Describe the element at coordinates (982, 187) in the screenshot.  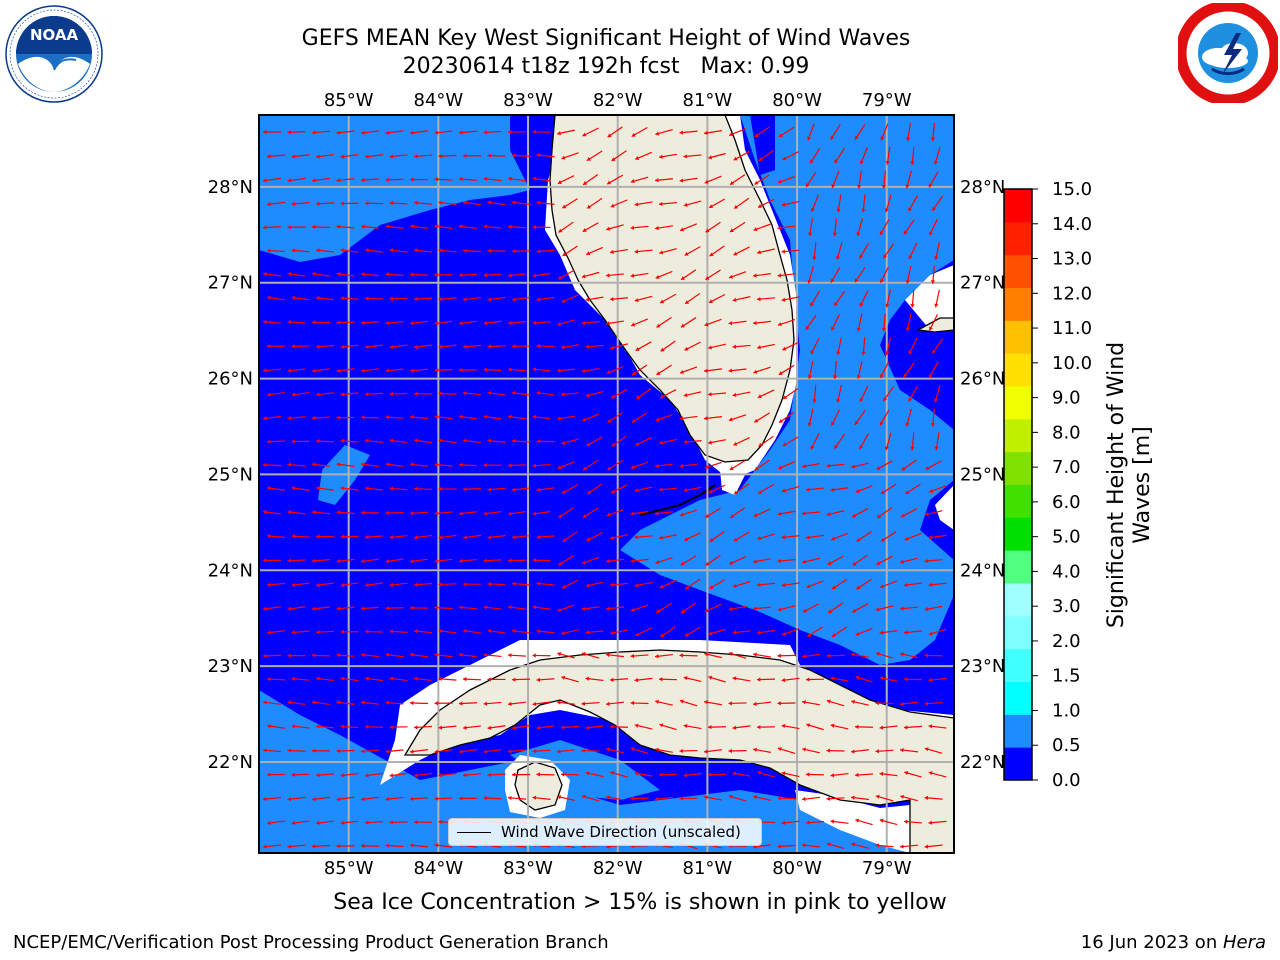
I see `lat-label-right: 28°N` at that location.